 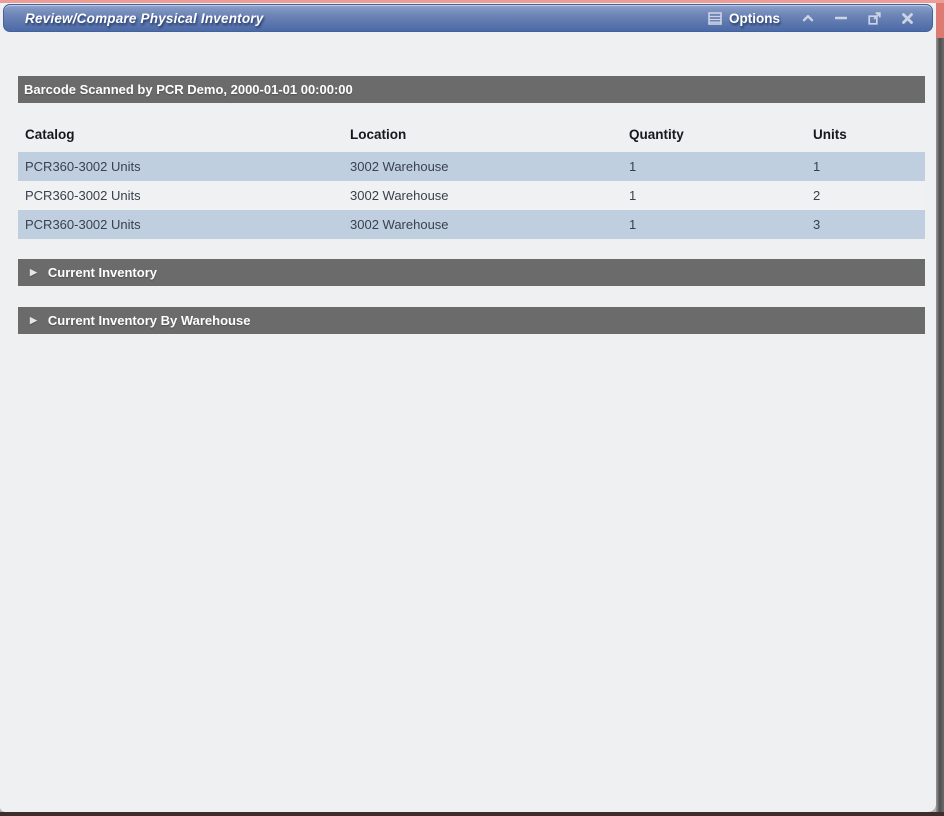 What do you see at coordinates (817, 195) in the screenshot?
I see `cell-units: 2` at bounding box center [817, 195].